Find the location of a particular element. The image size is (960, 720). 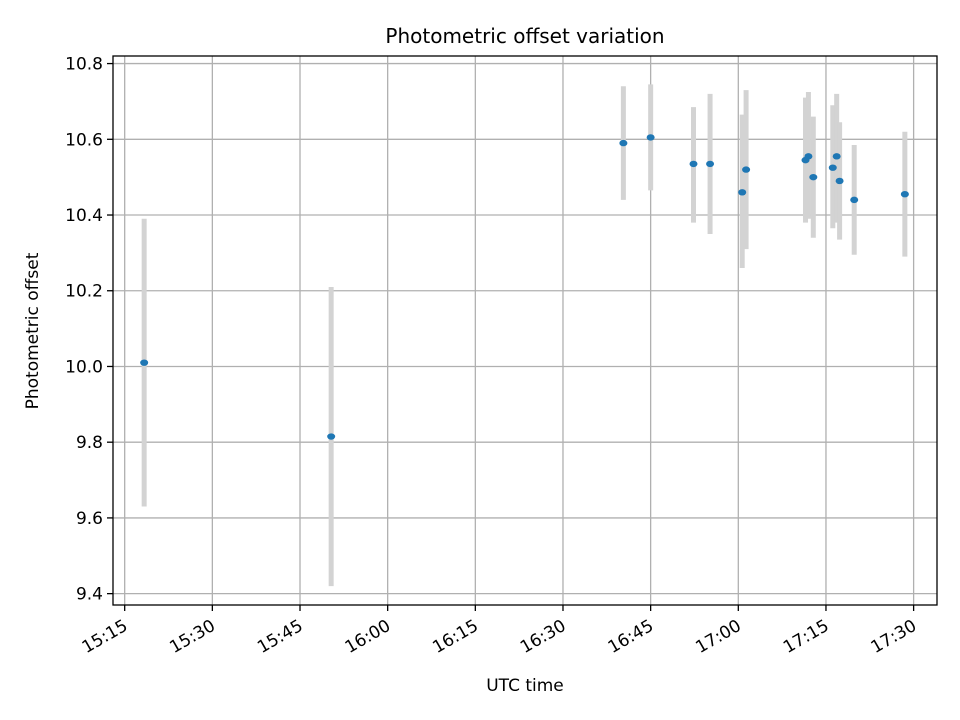

y-tick-label: 9.8 is located at coordinates (89, 443).